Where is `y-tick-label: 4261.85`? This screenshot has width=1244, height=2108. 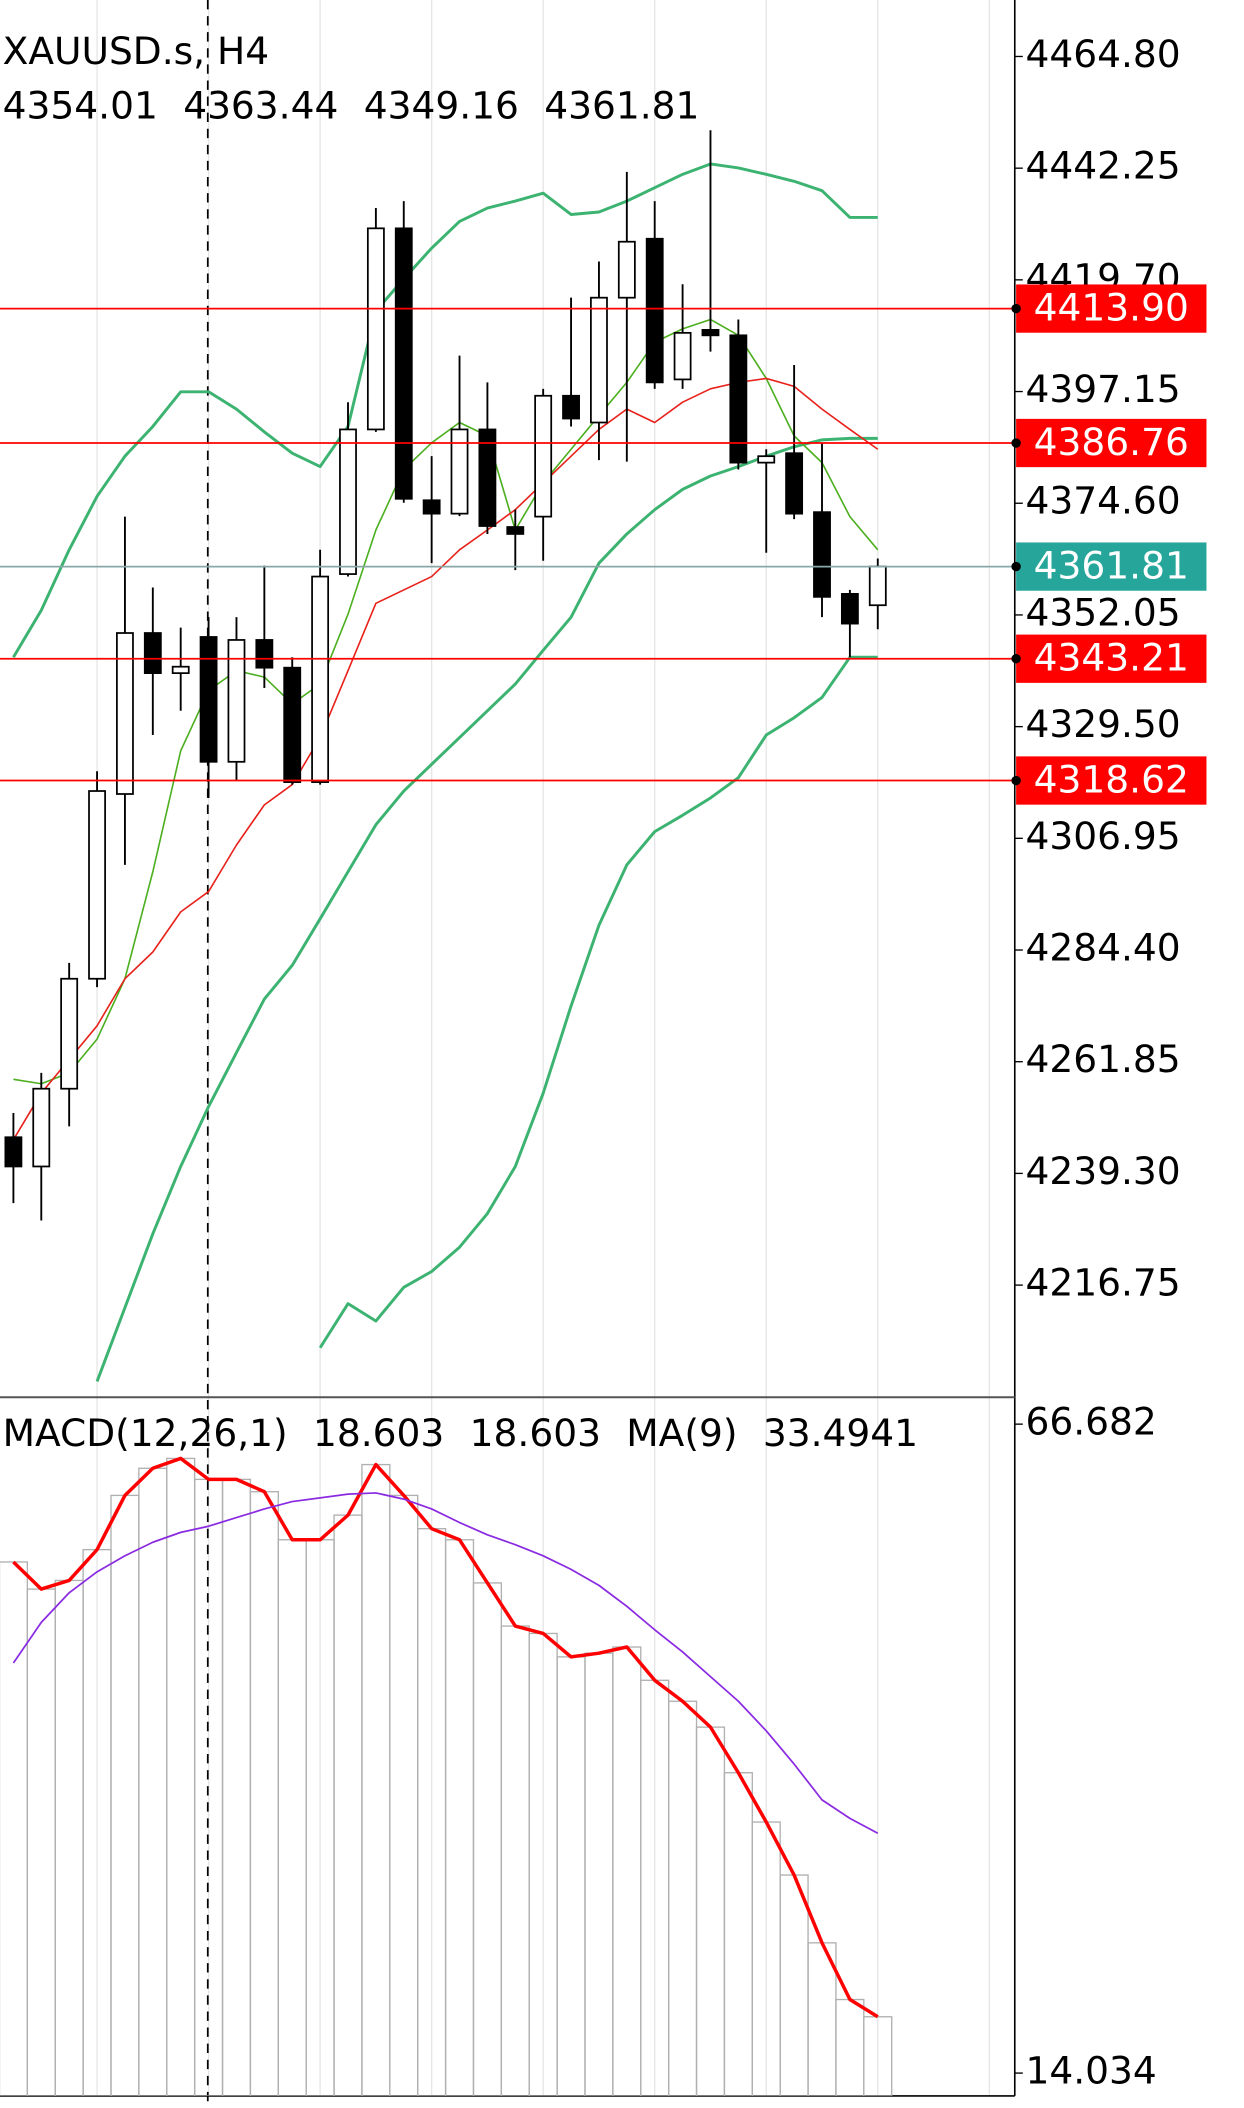
y-tick-label: 4261.85 is located at coordinates (1102, 1059).